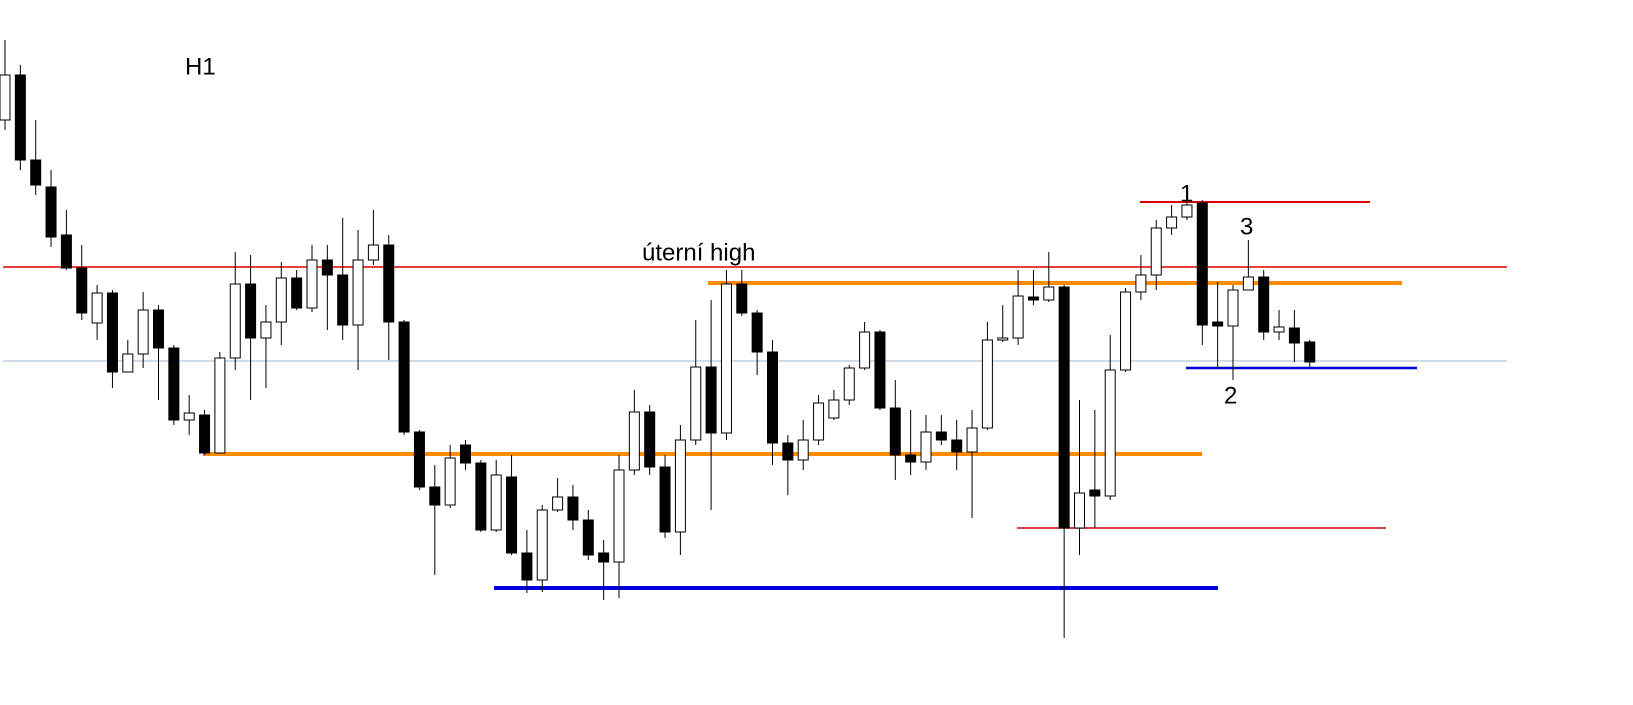  Describe the element at coordinates (1230, 395) in the screenshot. I see `annotation: 2` at that location.